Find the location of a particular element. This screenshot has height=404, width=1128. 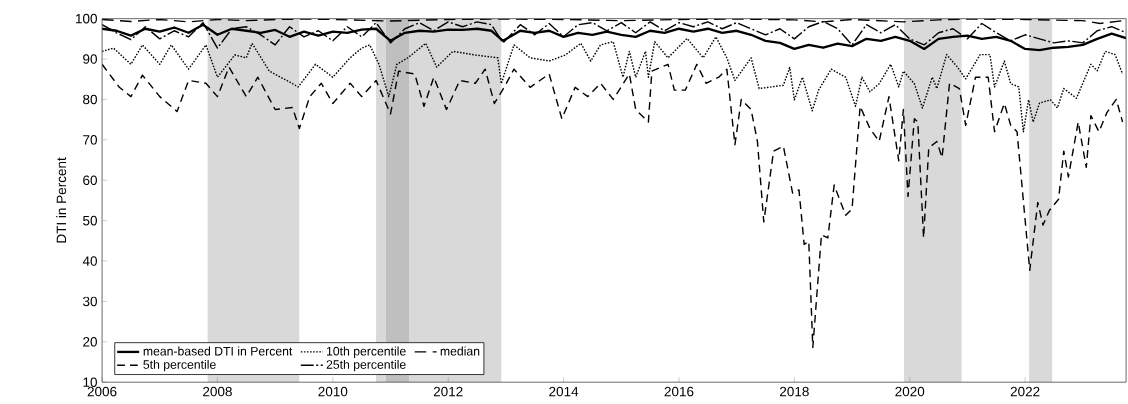

y-tick-label: 40 is located at coordinates (89, 261).